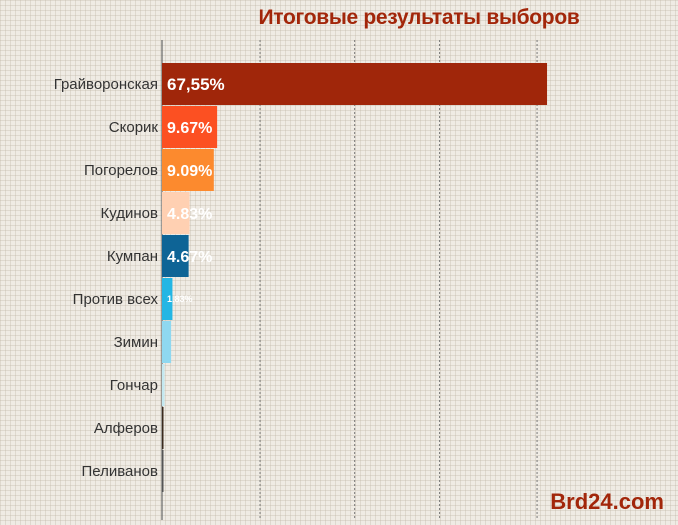 The width and height of the screenshot is (678, 525). I want to click on watermark: Brd24.com, so click(607, 501).